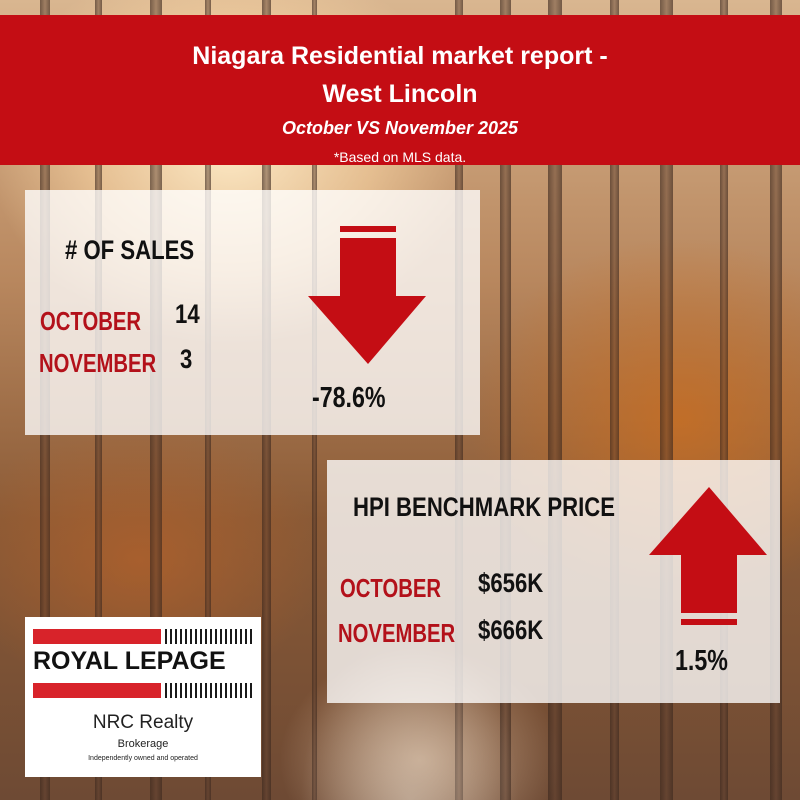  What do you see at coordinates (210, 636) in the screenshot?
I see `logo-ticks-top` at bounding box center [210, 636].